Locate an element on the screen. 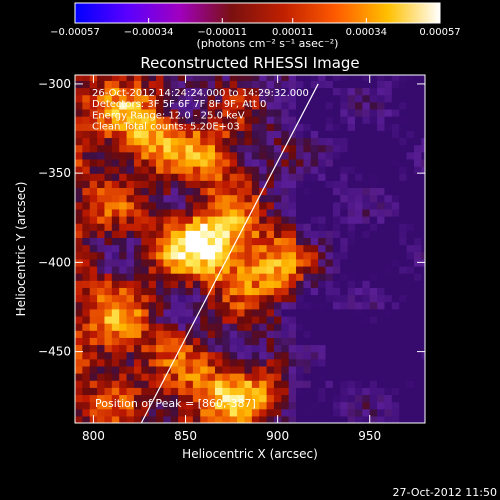 The width and height of the screenshot is (500, 500). chart-title: Reconstructed RHESSI Image is located at coordinates (249, 63).